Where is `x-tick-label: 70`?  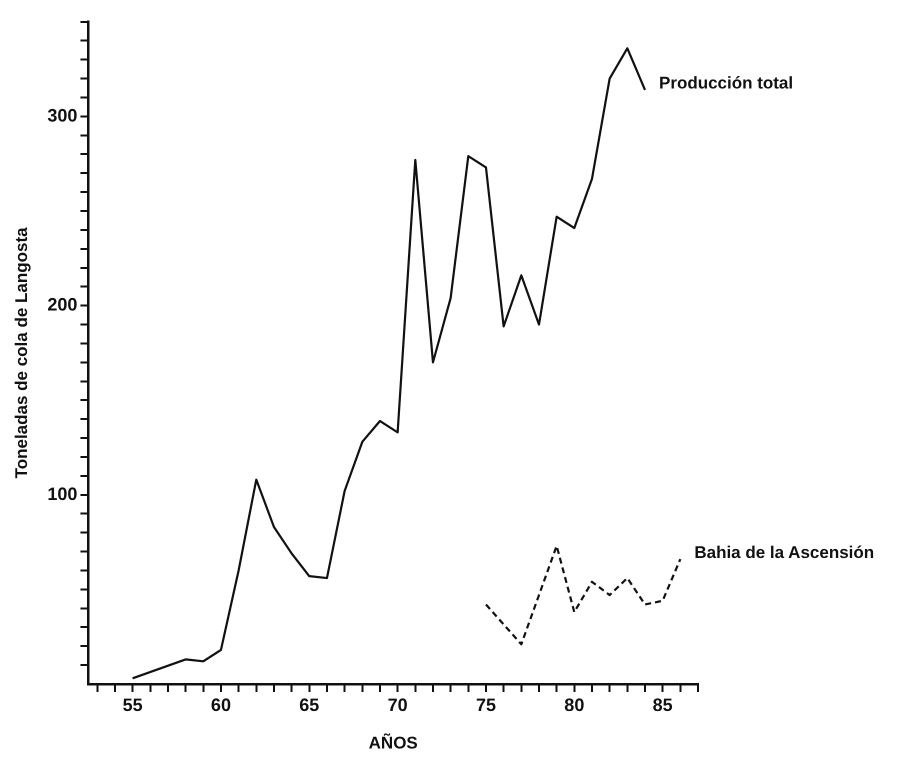 x-tick-label: 70 is located at coordinates (398, 704).